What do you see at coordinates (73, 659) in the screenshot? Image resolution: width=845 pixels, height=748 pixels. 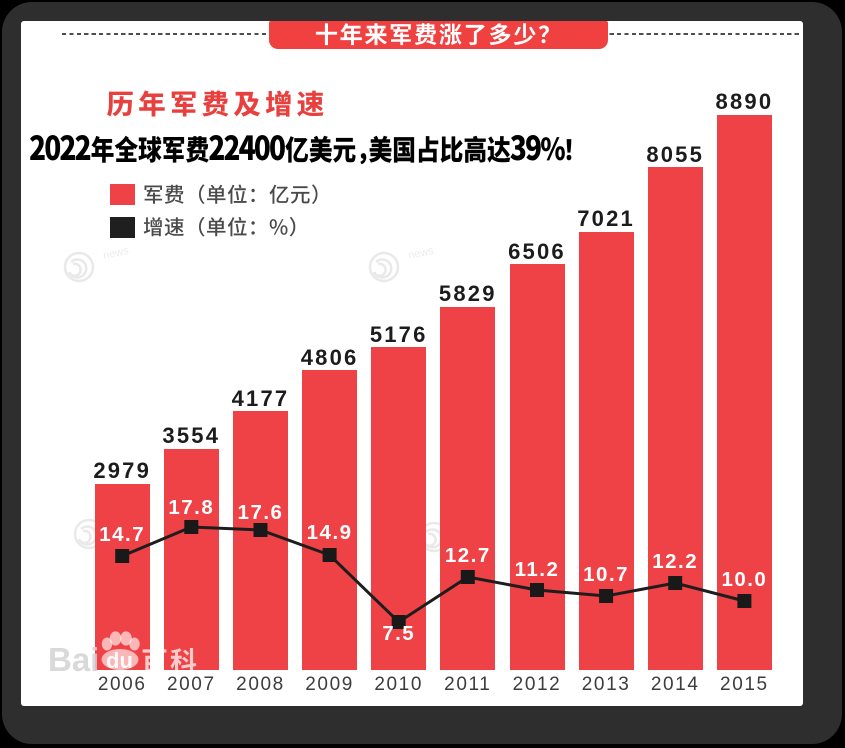 I see `svg-text: Bai` at bounding box center [73, 659].